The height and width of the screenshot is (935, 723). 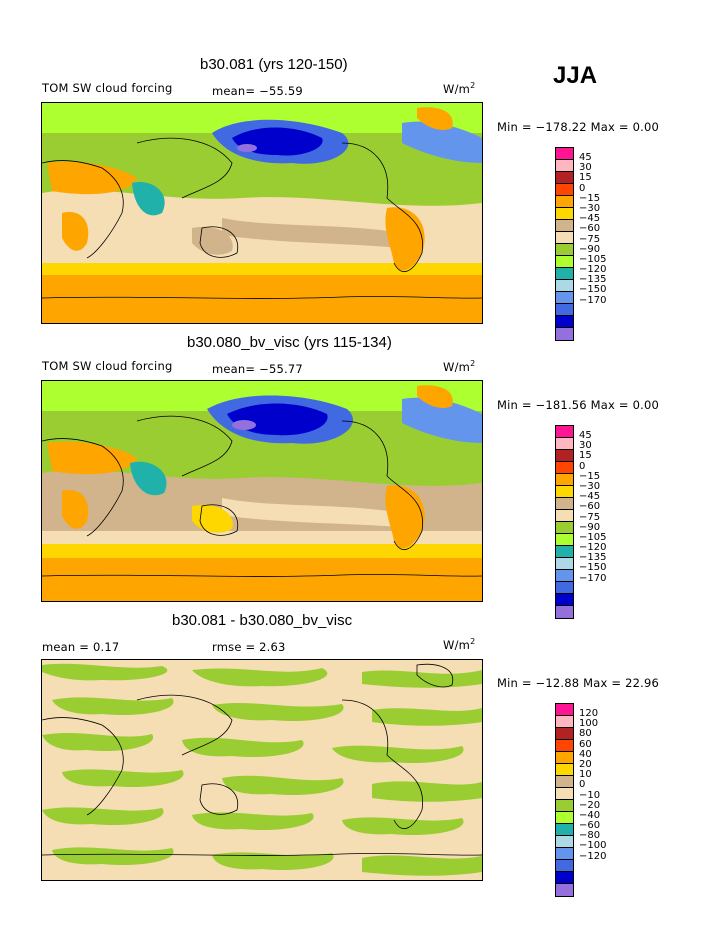 I want to click on panel-3-colorbar-label-13: −100, so click(x=593, y=846).